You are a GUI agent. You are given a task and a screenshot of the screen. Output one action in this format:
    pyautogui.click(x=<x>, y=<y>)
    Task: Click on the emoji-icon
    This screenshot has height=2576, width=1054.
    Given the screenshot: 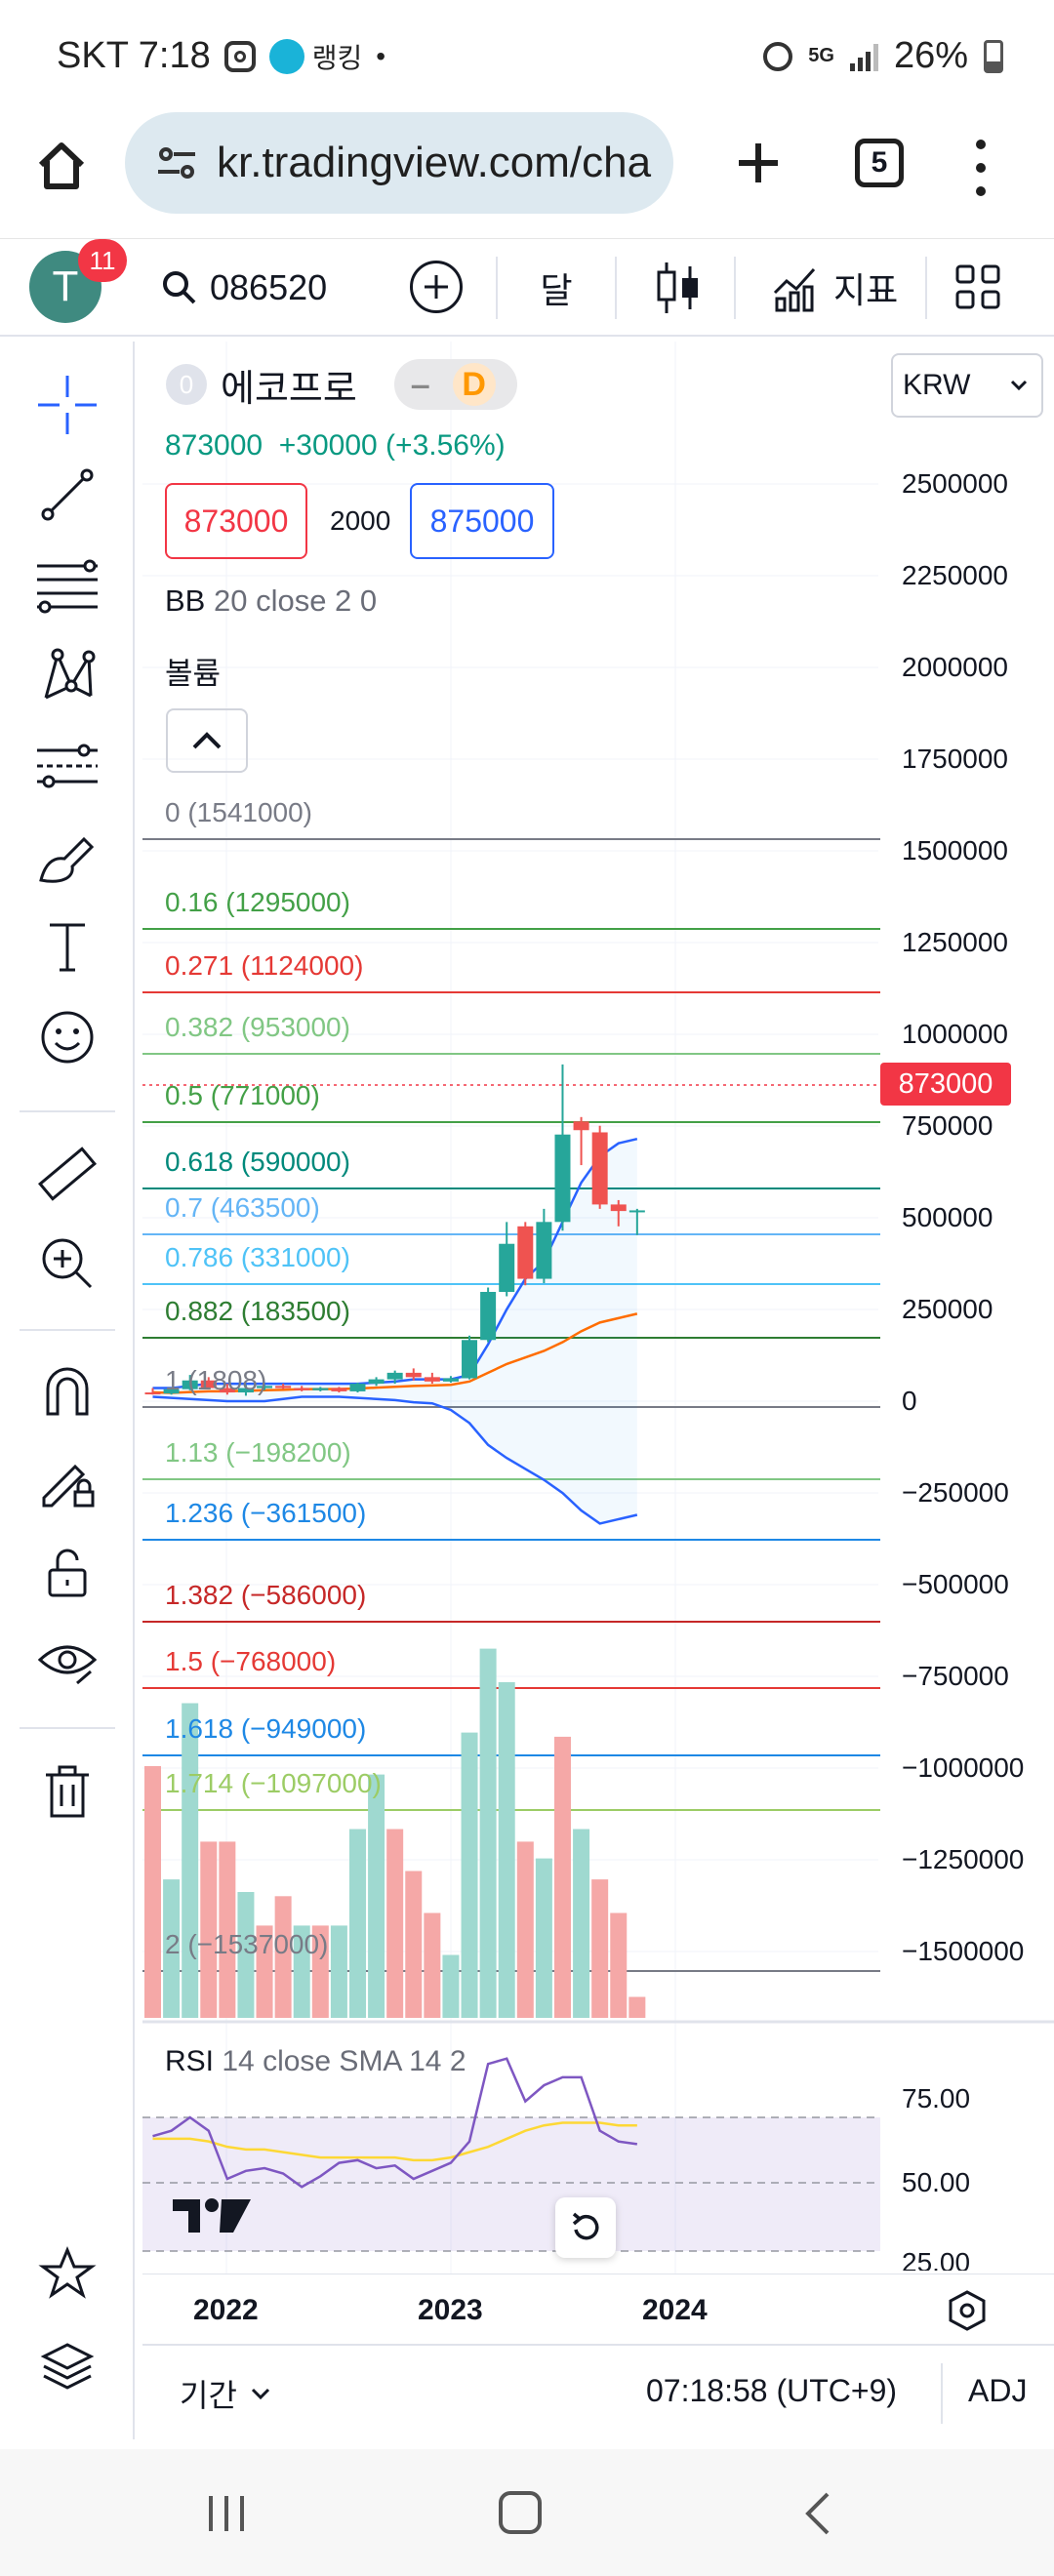 What is the action you would take?
    pyautogui.click(x=67, y=1037)
    